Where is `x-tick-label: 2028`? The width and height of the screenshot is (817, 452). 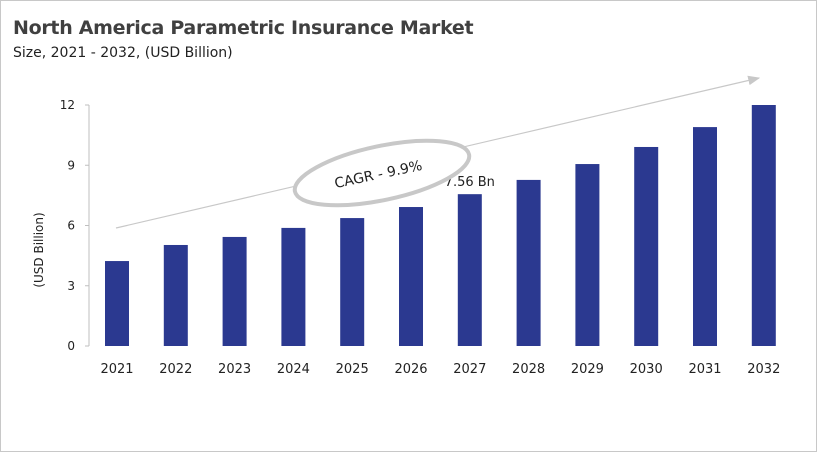 x-tick-label: 2028 is located at coordinates (528, 369).